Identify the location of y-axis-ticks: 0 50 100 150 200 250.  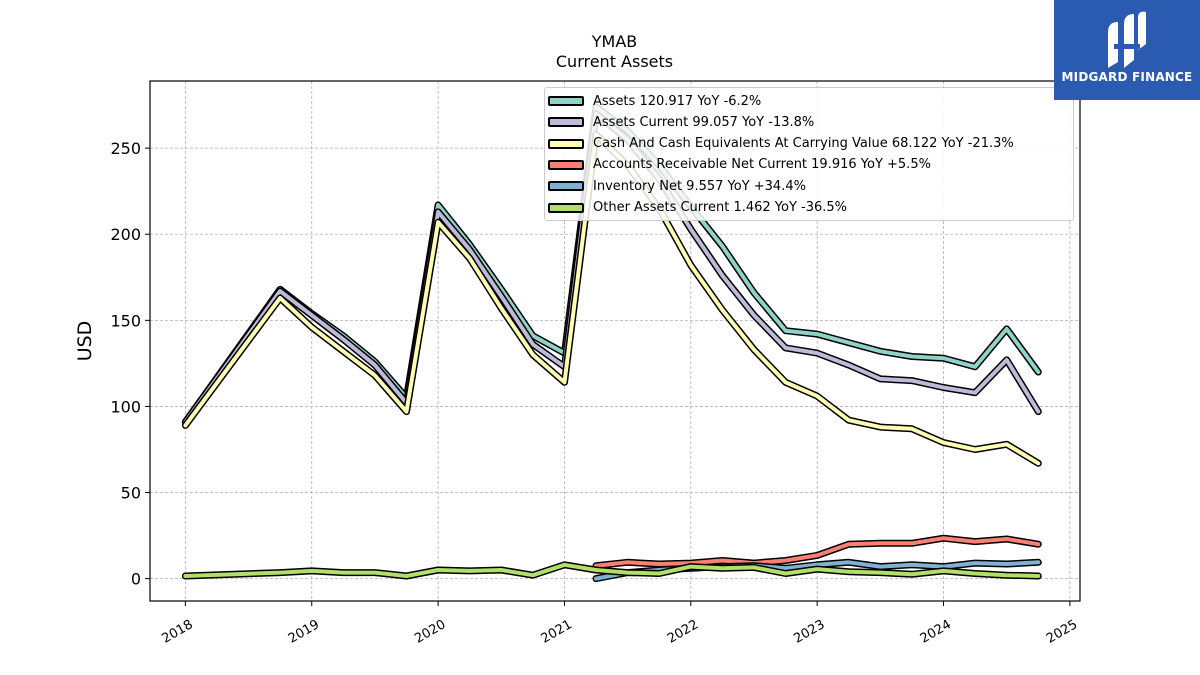
(130, 364).